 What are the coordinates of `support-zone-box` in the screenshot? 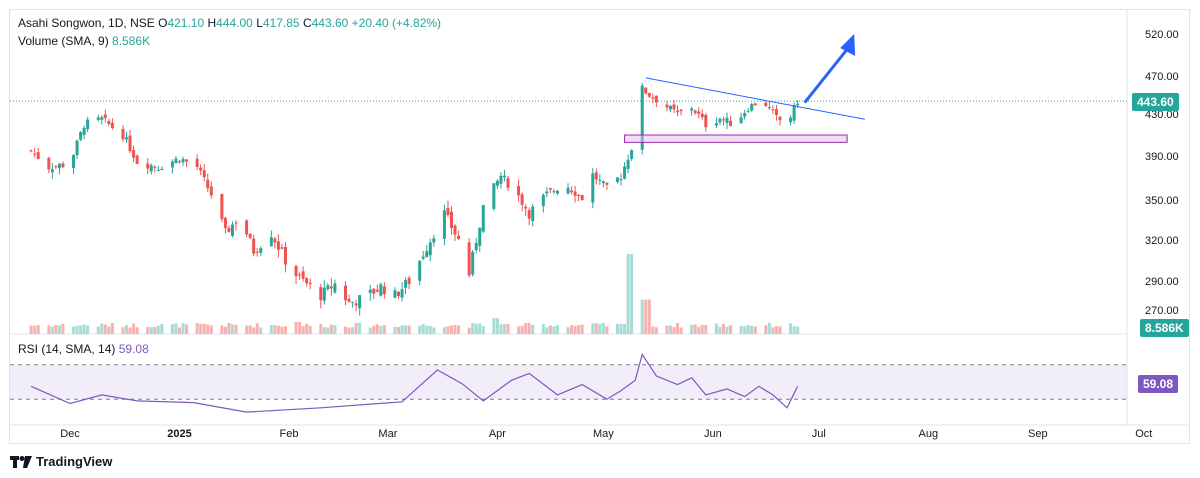 It's located at (736, 138).